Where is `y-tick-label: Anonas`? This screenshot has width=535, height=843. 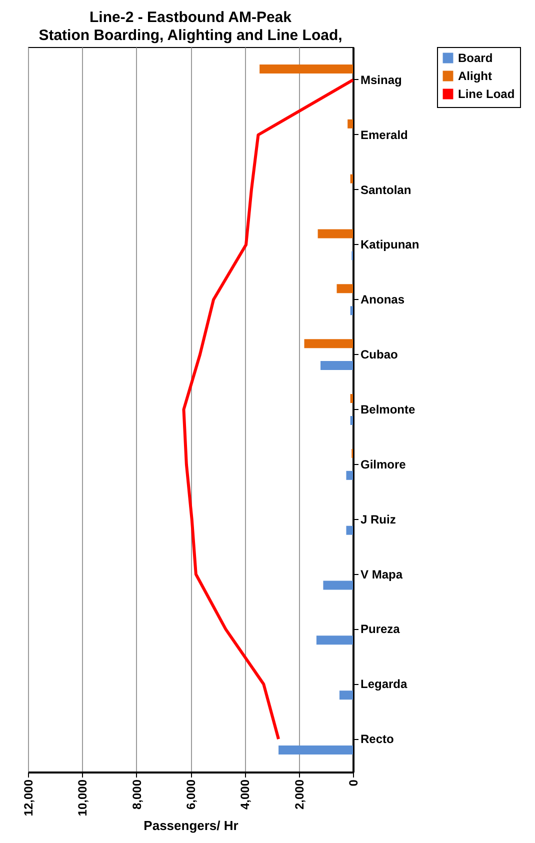
y-tick-label: Anonas is located at coordinates (382, 299).